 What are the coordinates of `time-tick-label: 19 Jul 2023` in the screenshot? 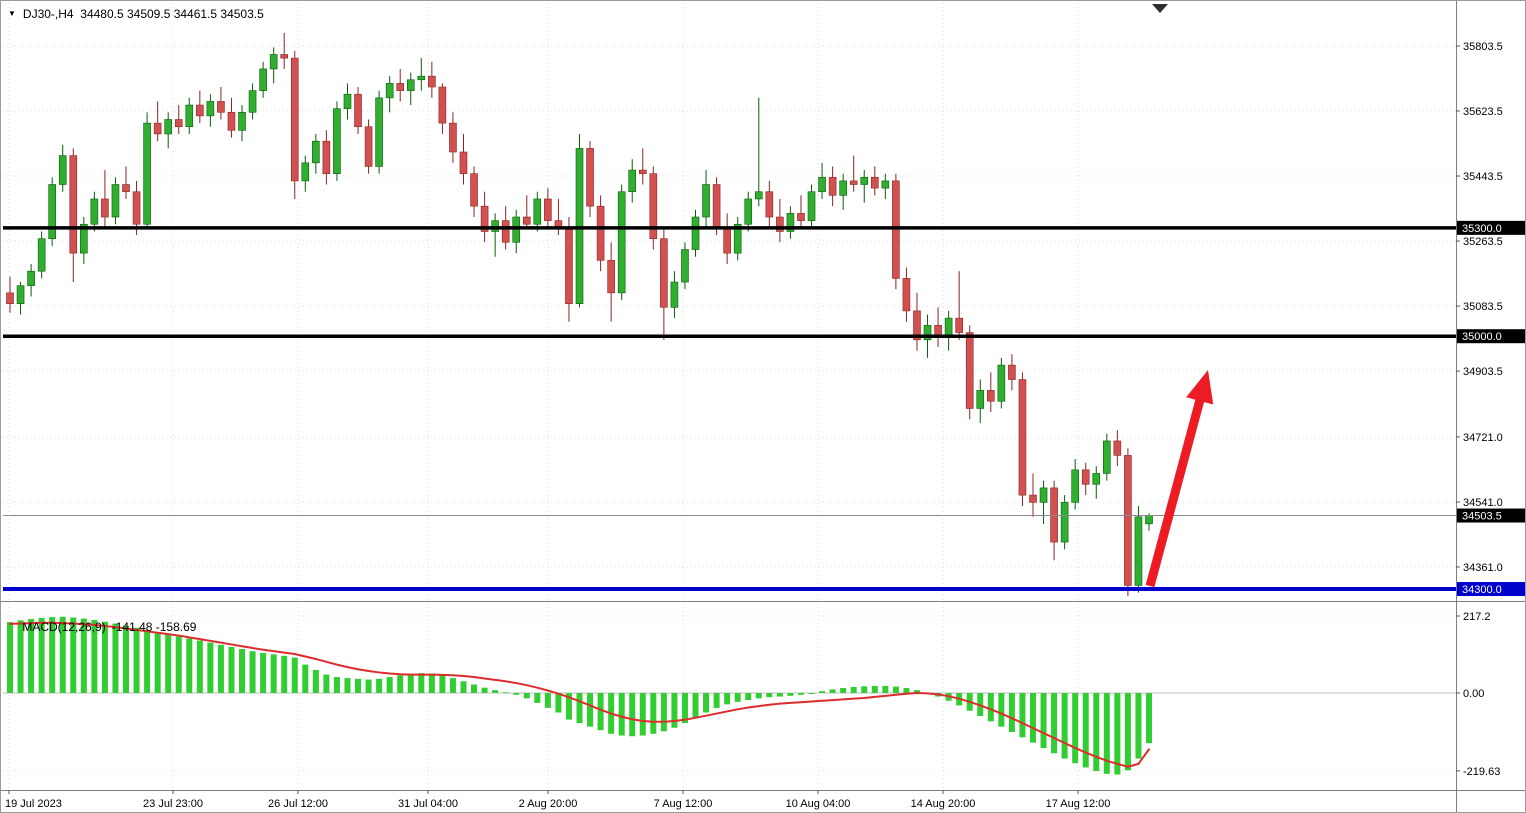 It's located at (33, 804).